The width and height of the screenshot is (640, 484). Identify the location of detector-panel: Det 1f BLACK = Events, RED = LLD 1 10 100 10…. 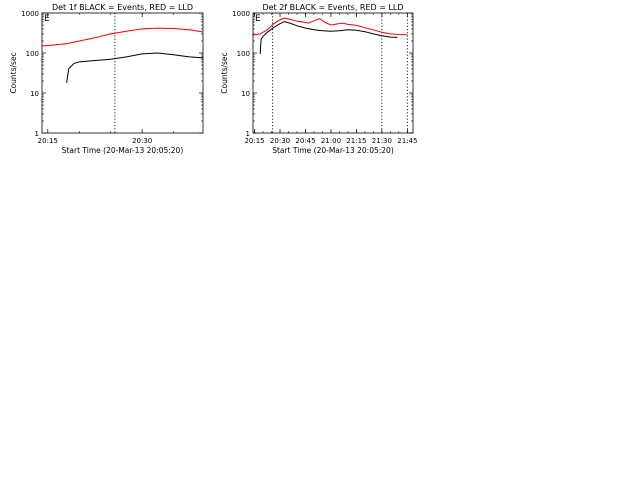
(106, 79).